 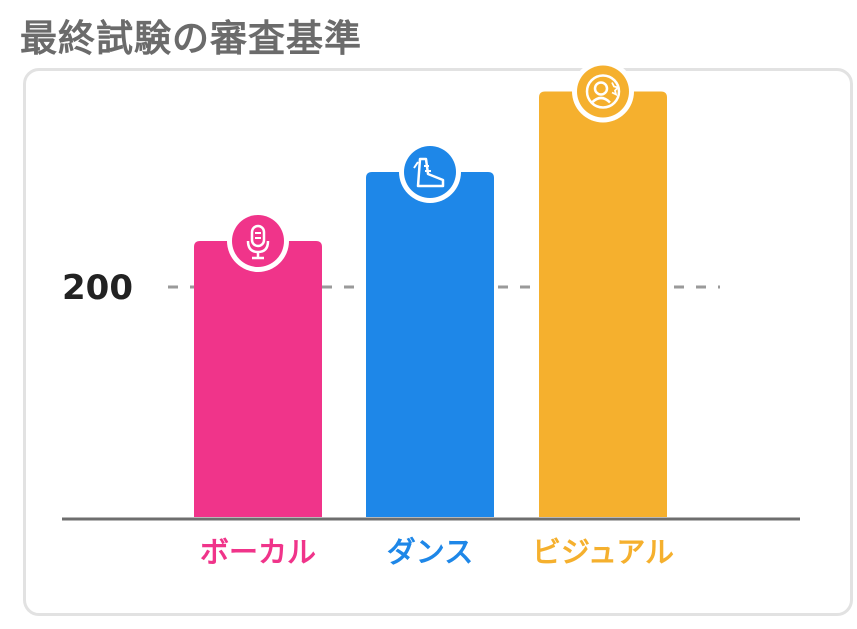 I want to click on category-label-1: ボーカル, so click(x=258, y=552).